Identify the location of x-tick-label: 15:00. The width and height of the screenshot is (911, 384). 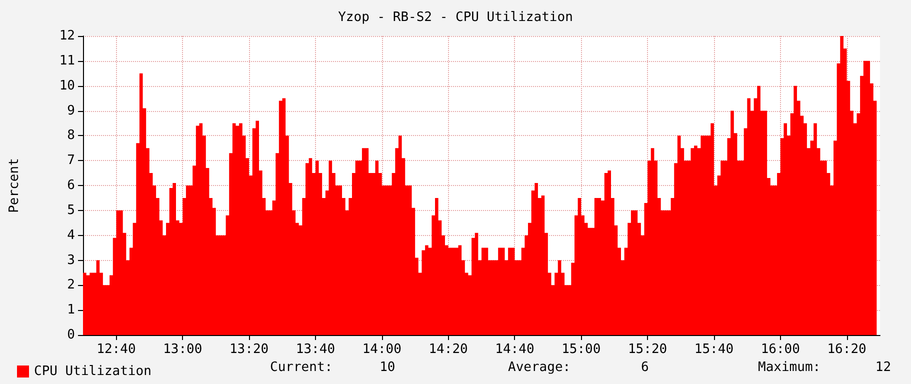
(581, 349).